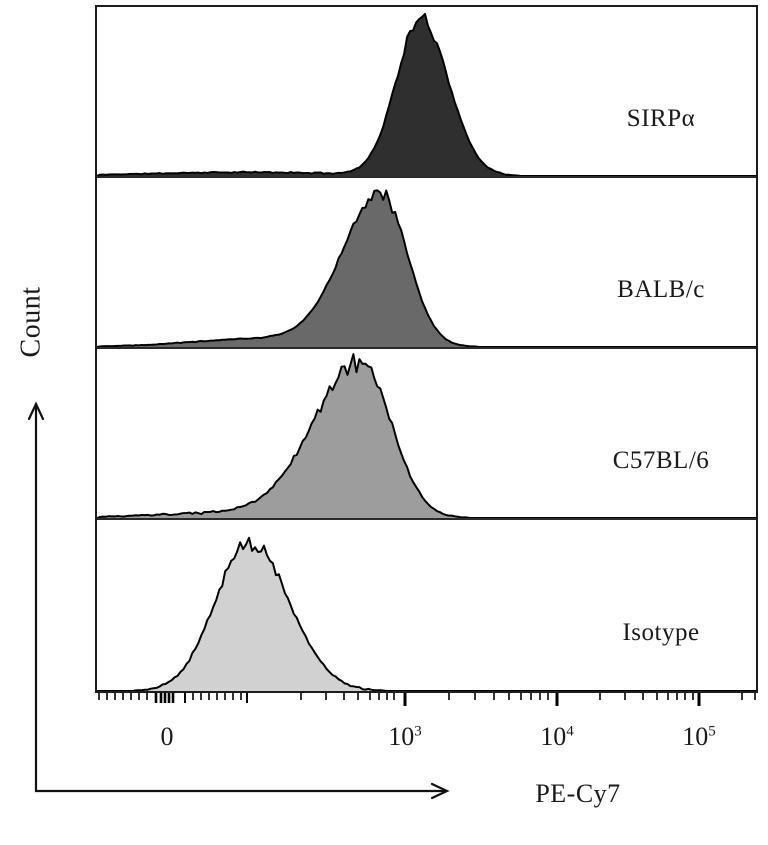  What do you see at coordinates (699, 736) in the screenshot?
I see `x-tick-label-105: 10⁵` at bounding box center [699, 736].